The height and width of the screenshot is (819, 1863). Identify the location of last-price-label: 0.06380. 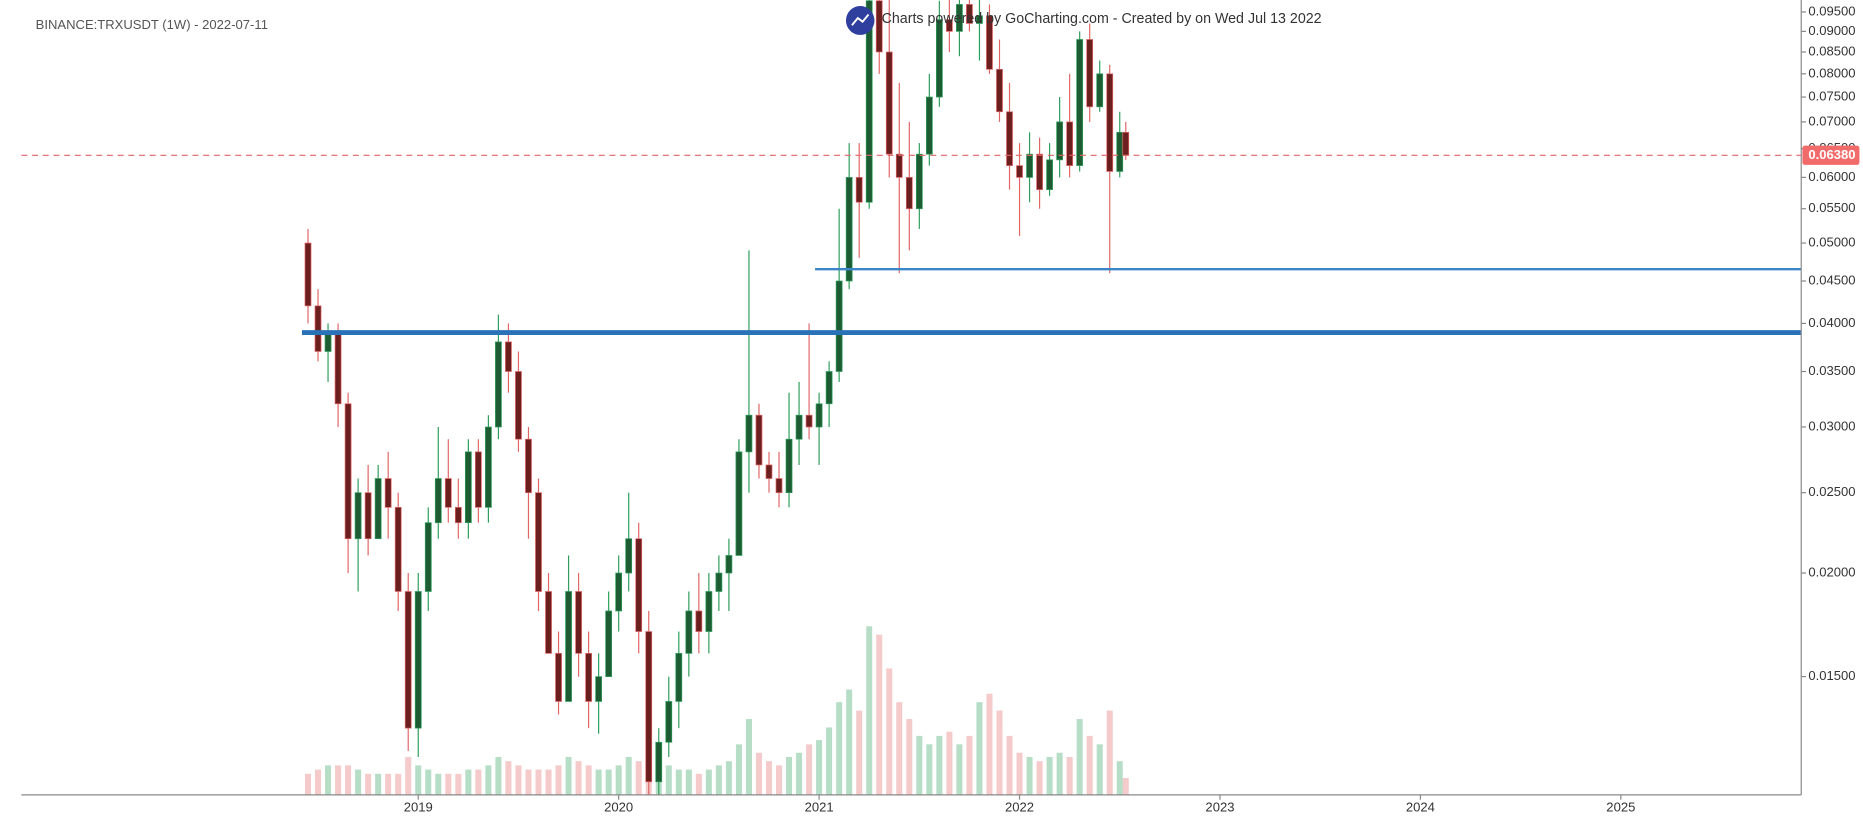
(1831, 154).